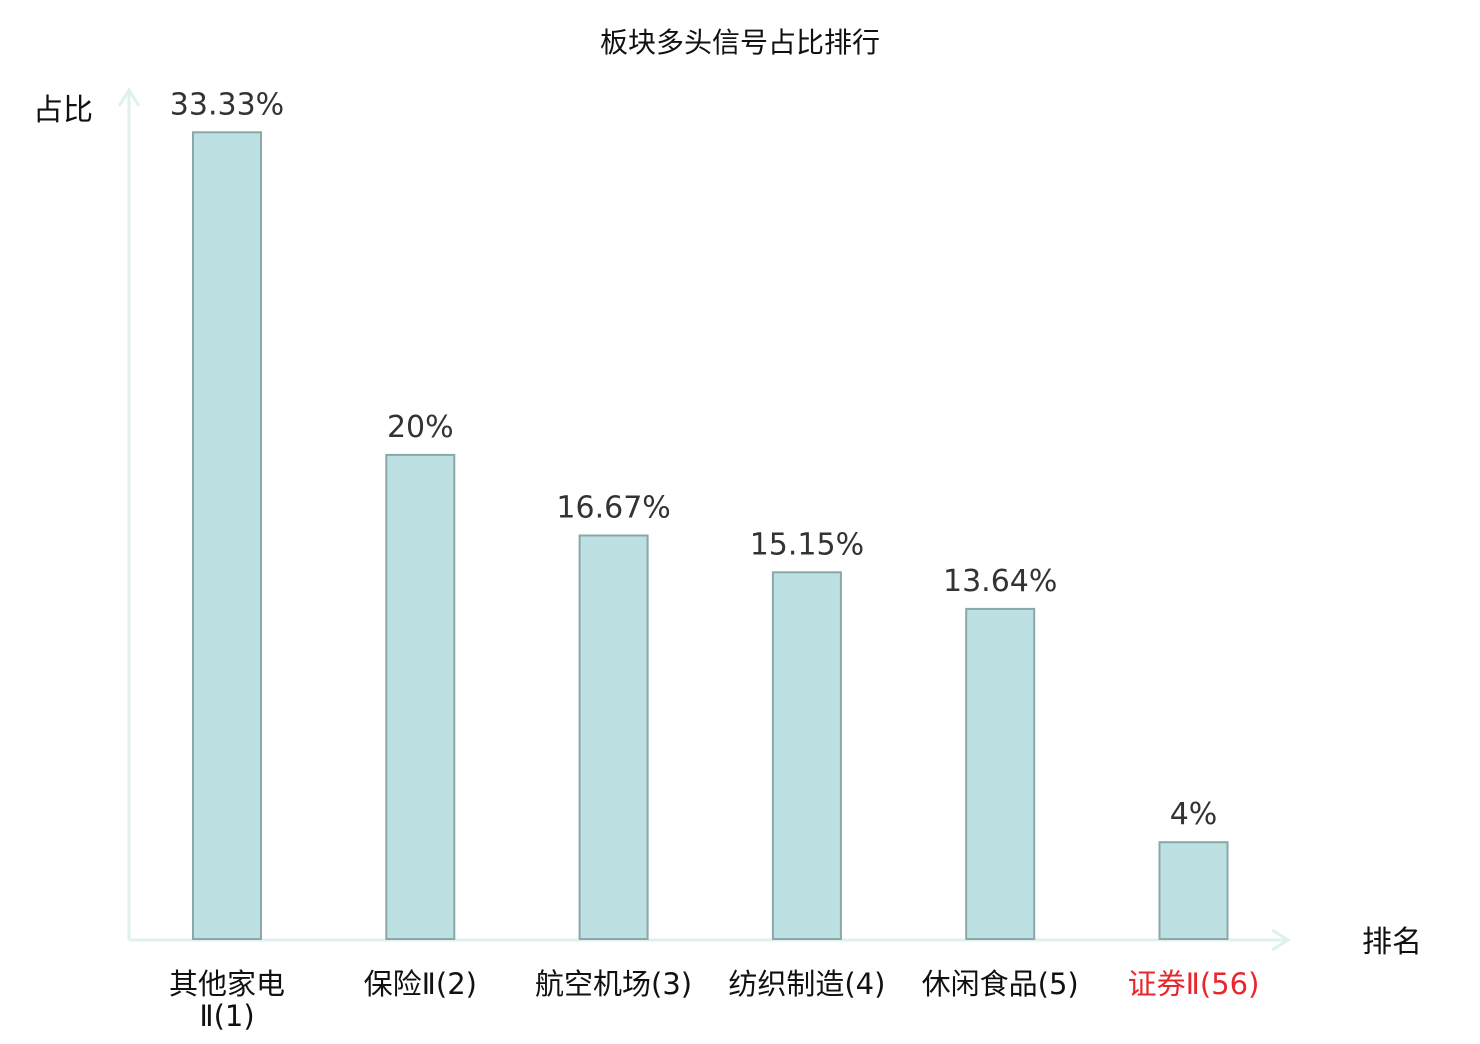 The width and height of the screenshot is (1480, 1044). What do you see at coordinates (226, 1016) in the screenshot?
I see `category-label: Ⅱ(1)` at bounding box center [226, 1016].